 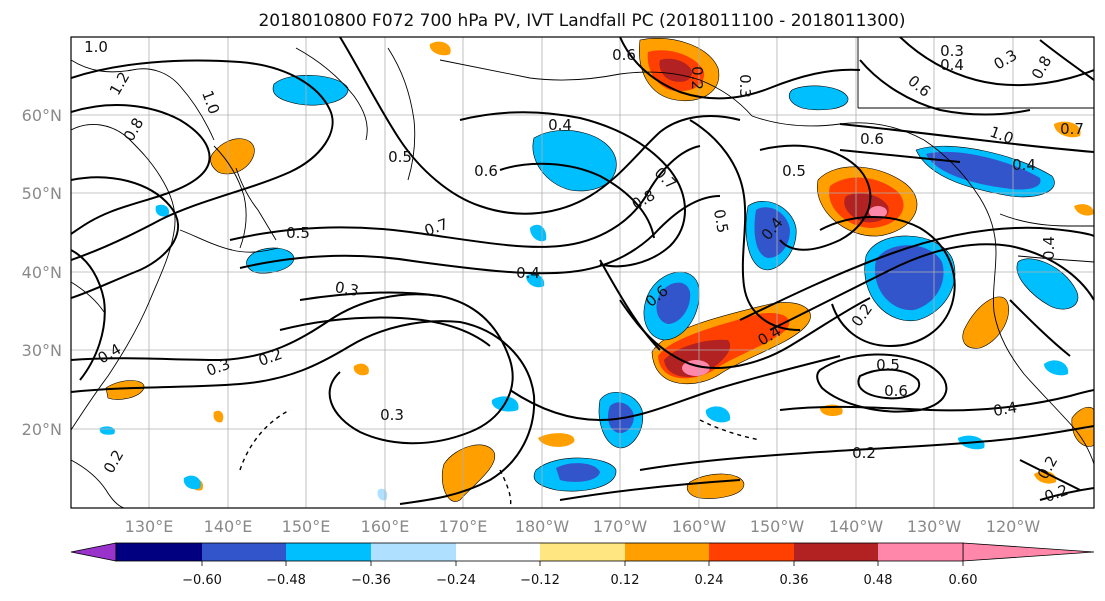 I want to click on negative-anomaly-small-g, so click(x=192, y=482).